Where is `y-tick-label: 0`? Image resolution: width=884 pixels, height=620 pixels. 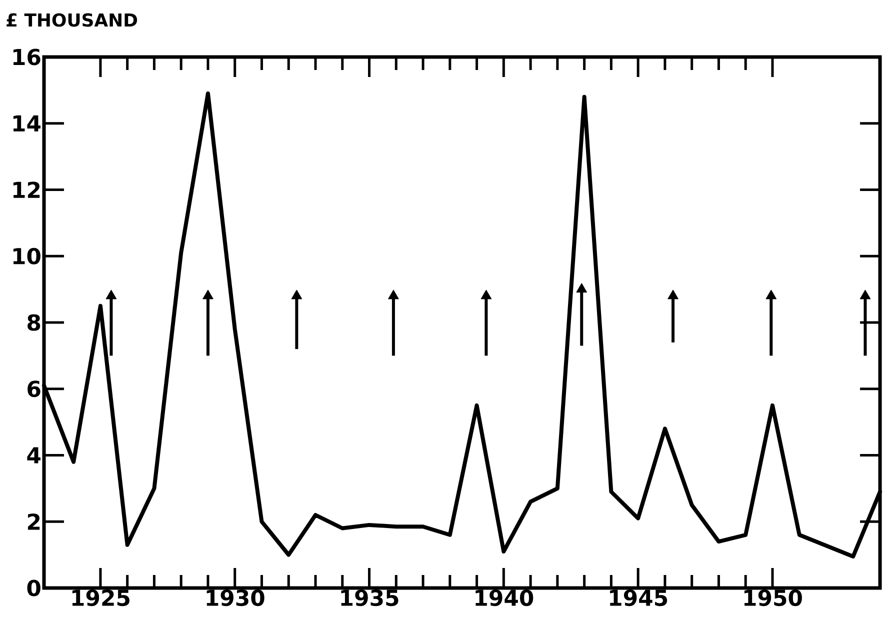
y-tick-label: 0 is located at coordinates (33, 588).